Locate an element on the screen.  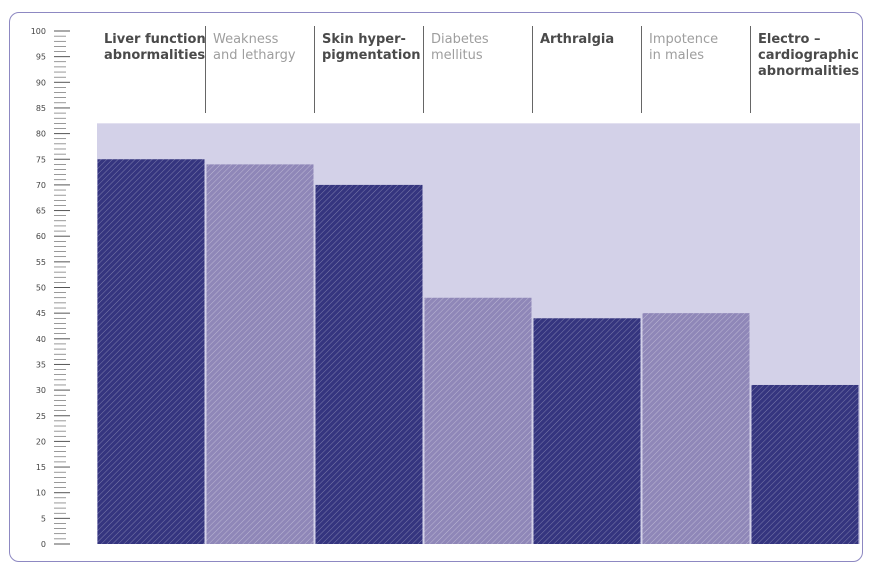
category-label: cardiographic is located at coordinates (808, 55).